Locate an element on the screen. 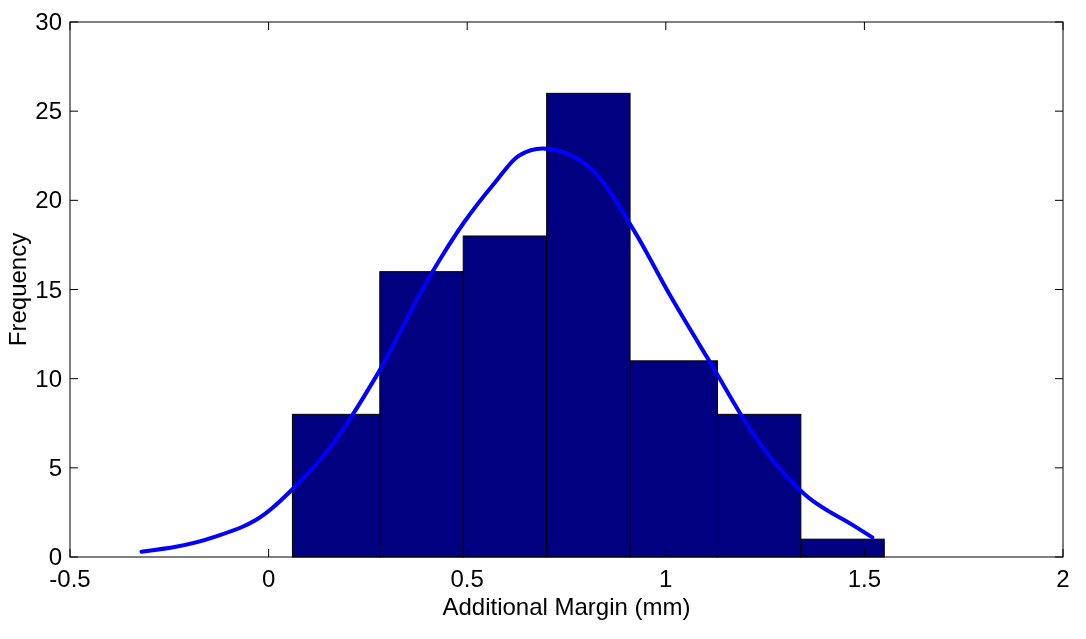 Image resolution: width=1086 pixels, height=639 pixels. y-tick-label: 30 is located at coordinates (48, 21).